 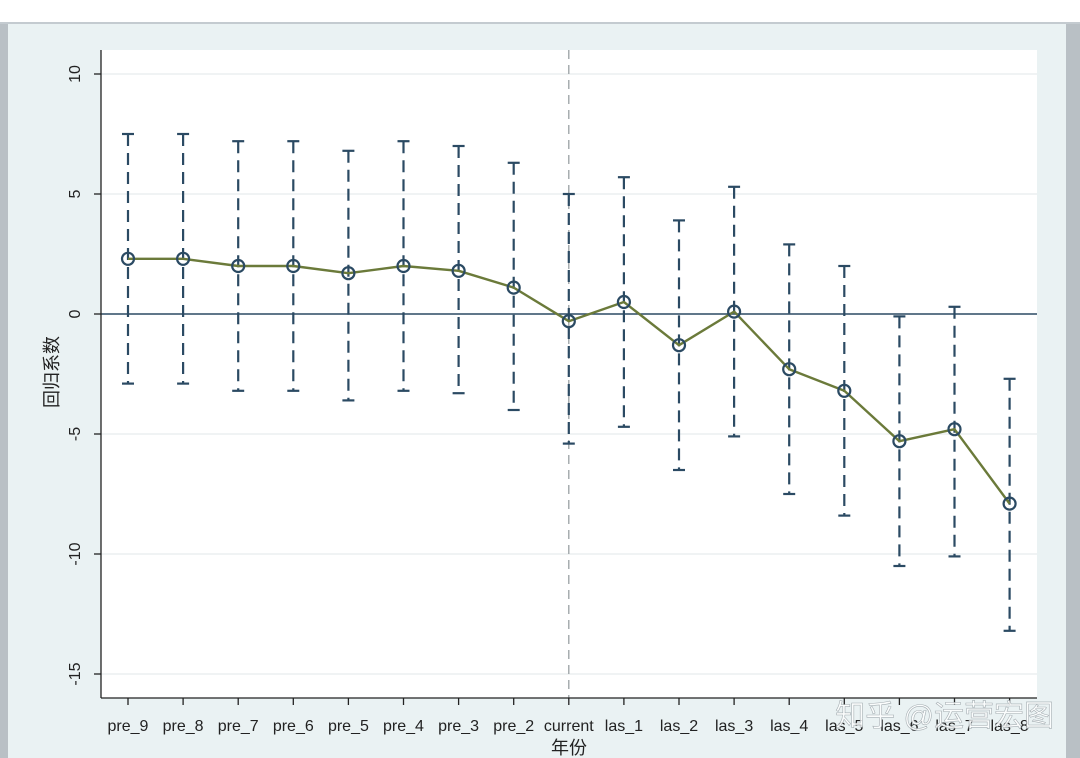 I want to click on x-tick-label: pre_3, so click(x=458, y=726).